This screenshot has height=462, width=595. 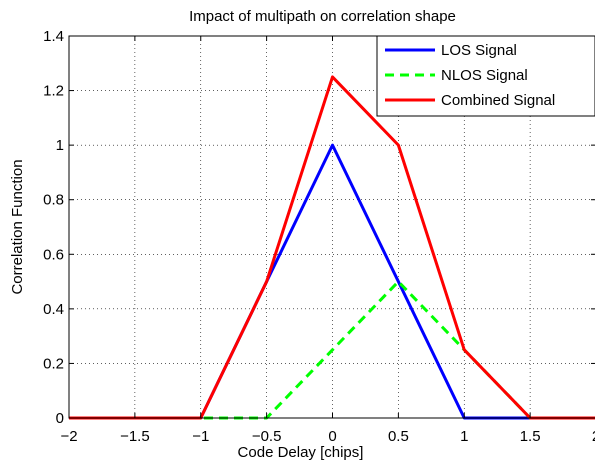 I want to click on y-tick-label: 1, so click(x=60, y=145).